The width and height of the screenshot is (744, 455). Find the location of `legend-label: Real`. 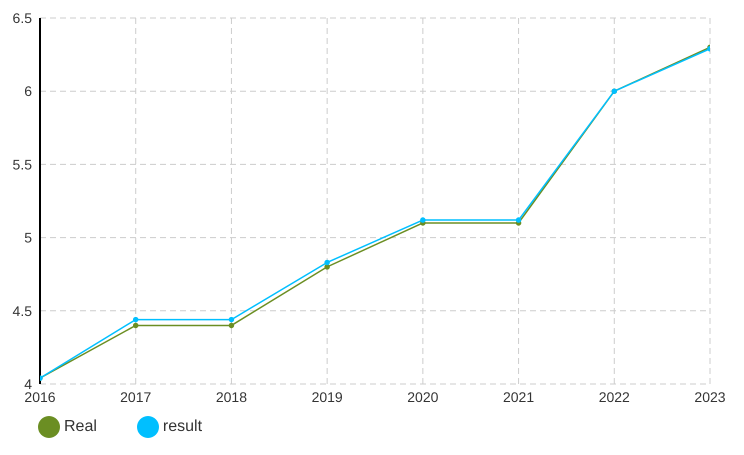

legend-label: Real is located at coordinates (80, 427).